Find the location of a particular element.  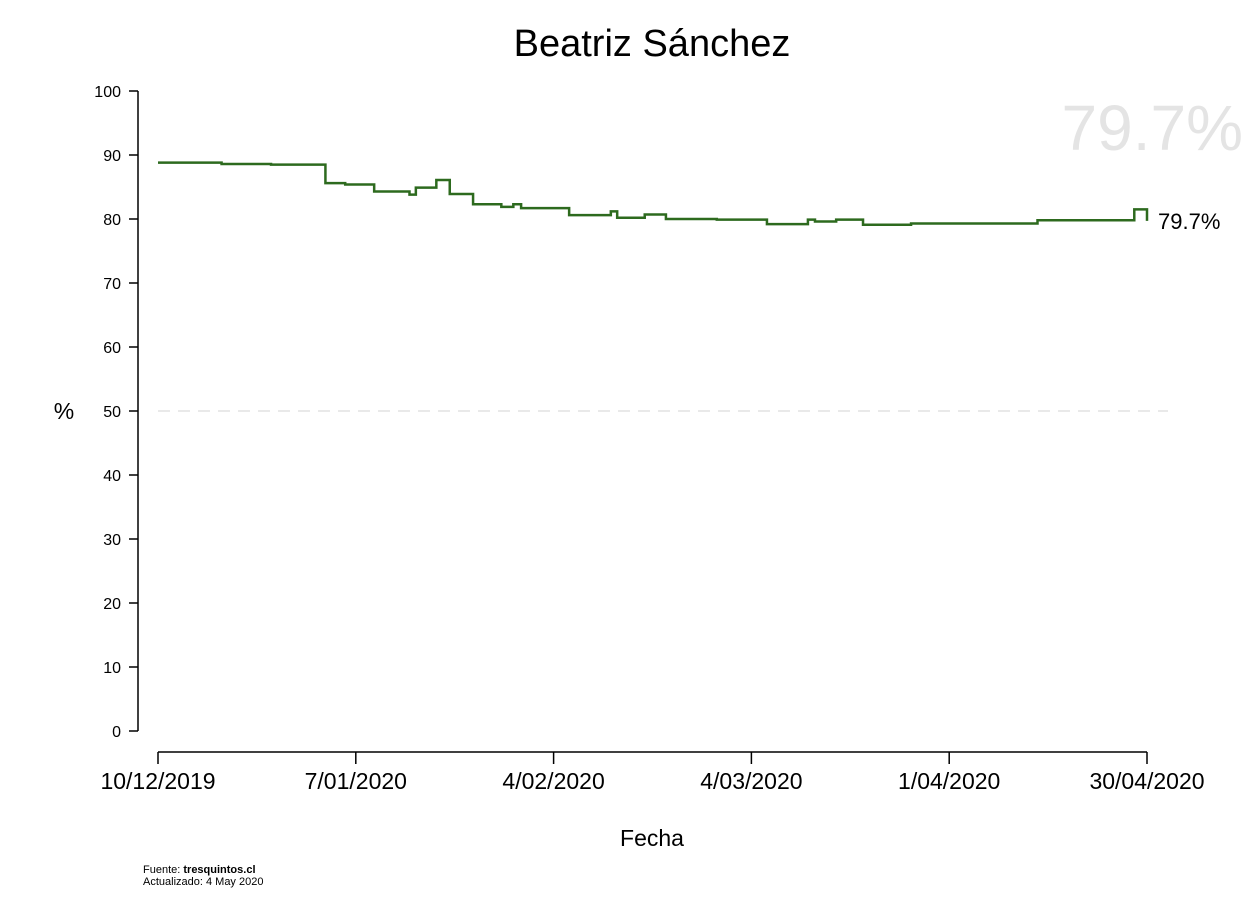

y-tick-label: 50 is located at coordinates (112, 412).